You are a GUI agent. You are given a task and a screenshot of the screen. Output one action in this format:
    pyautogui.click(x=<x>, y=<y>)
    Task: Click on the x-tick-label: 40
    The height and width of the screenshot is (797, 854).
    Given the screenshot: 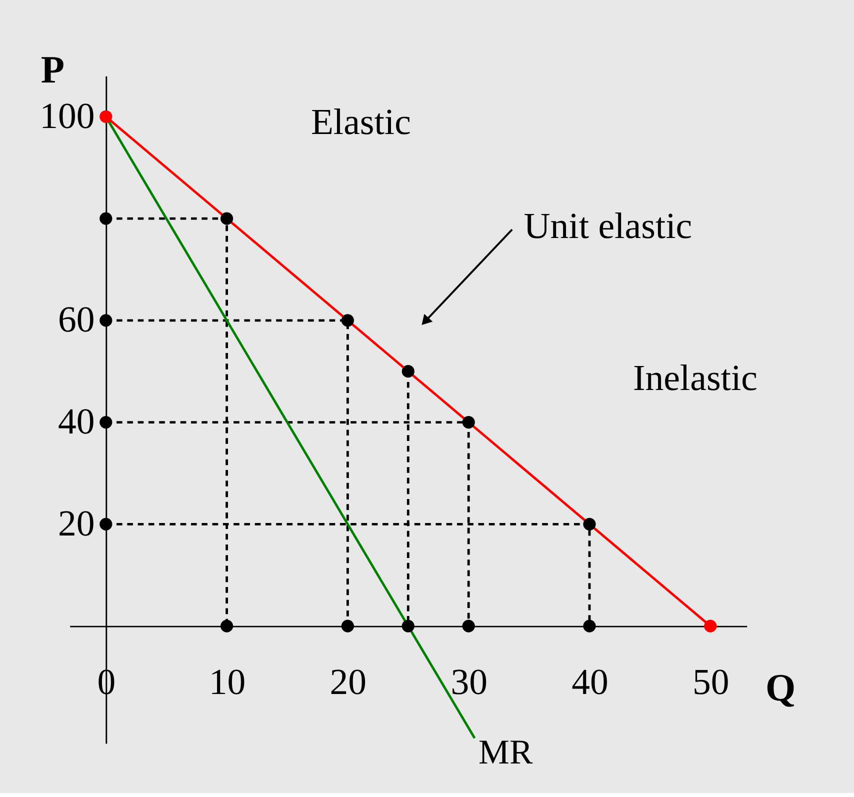 What is the action you would take?
    pyautogui.click(x=590, y=681)
    